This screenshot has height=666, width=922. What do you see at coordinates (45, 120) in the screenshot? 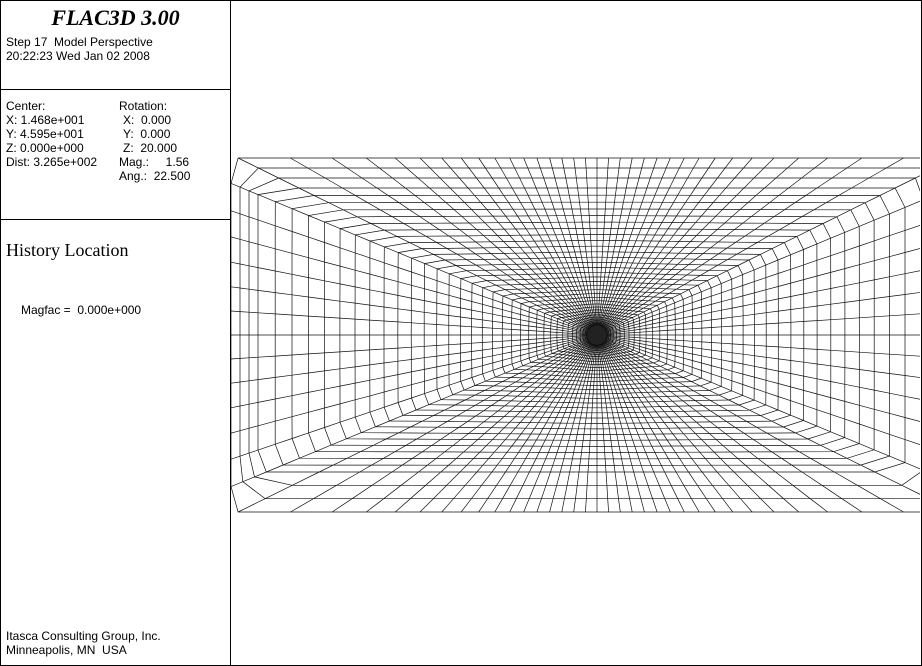
I see `center-x: X: 1.468e+001` at bounding box center [45, 120].